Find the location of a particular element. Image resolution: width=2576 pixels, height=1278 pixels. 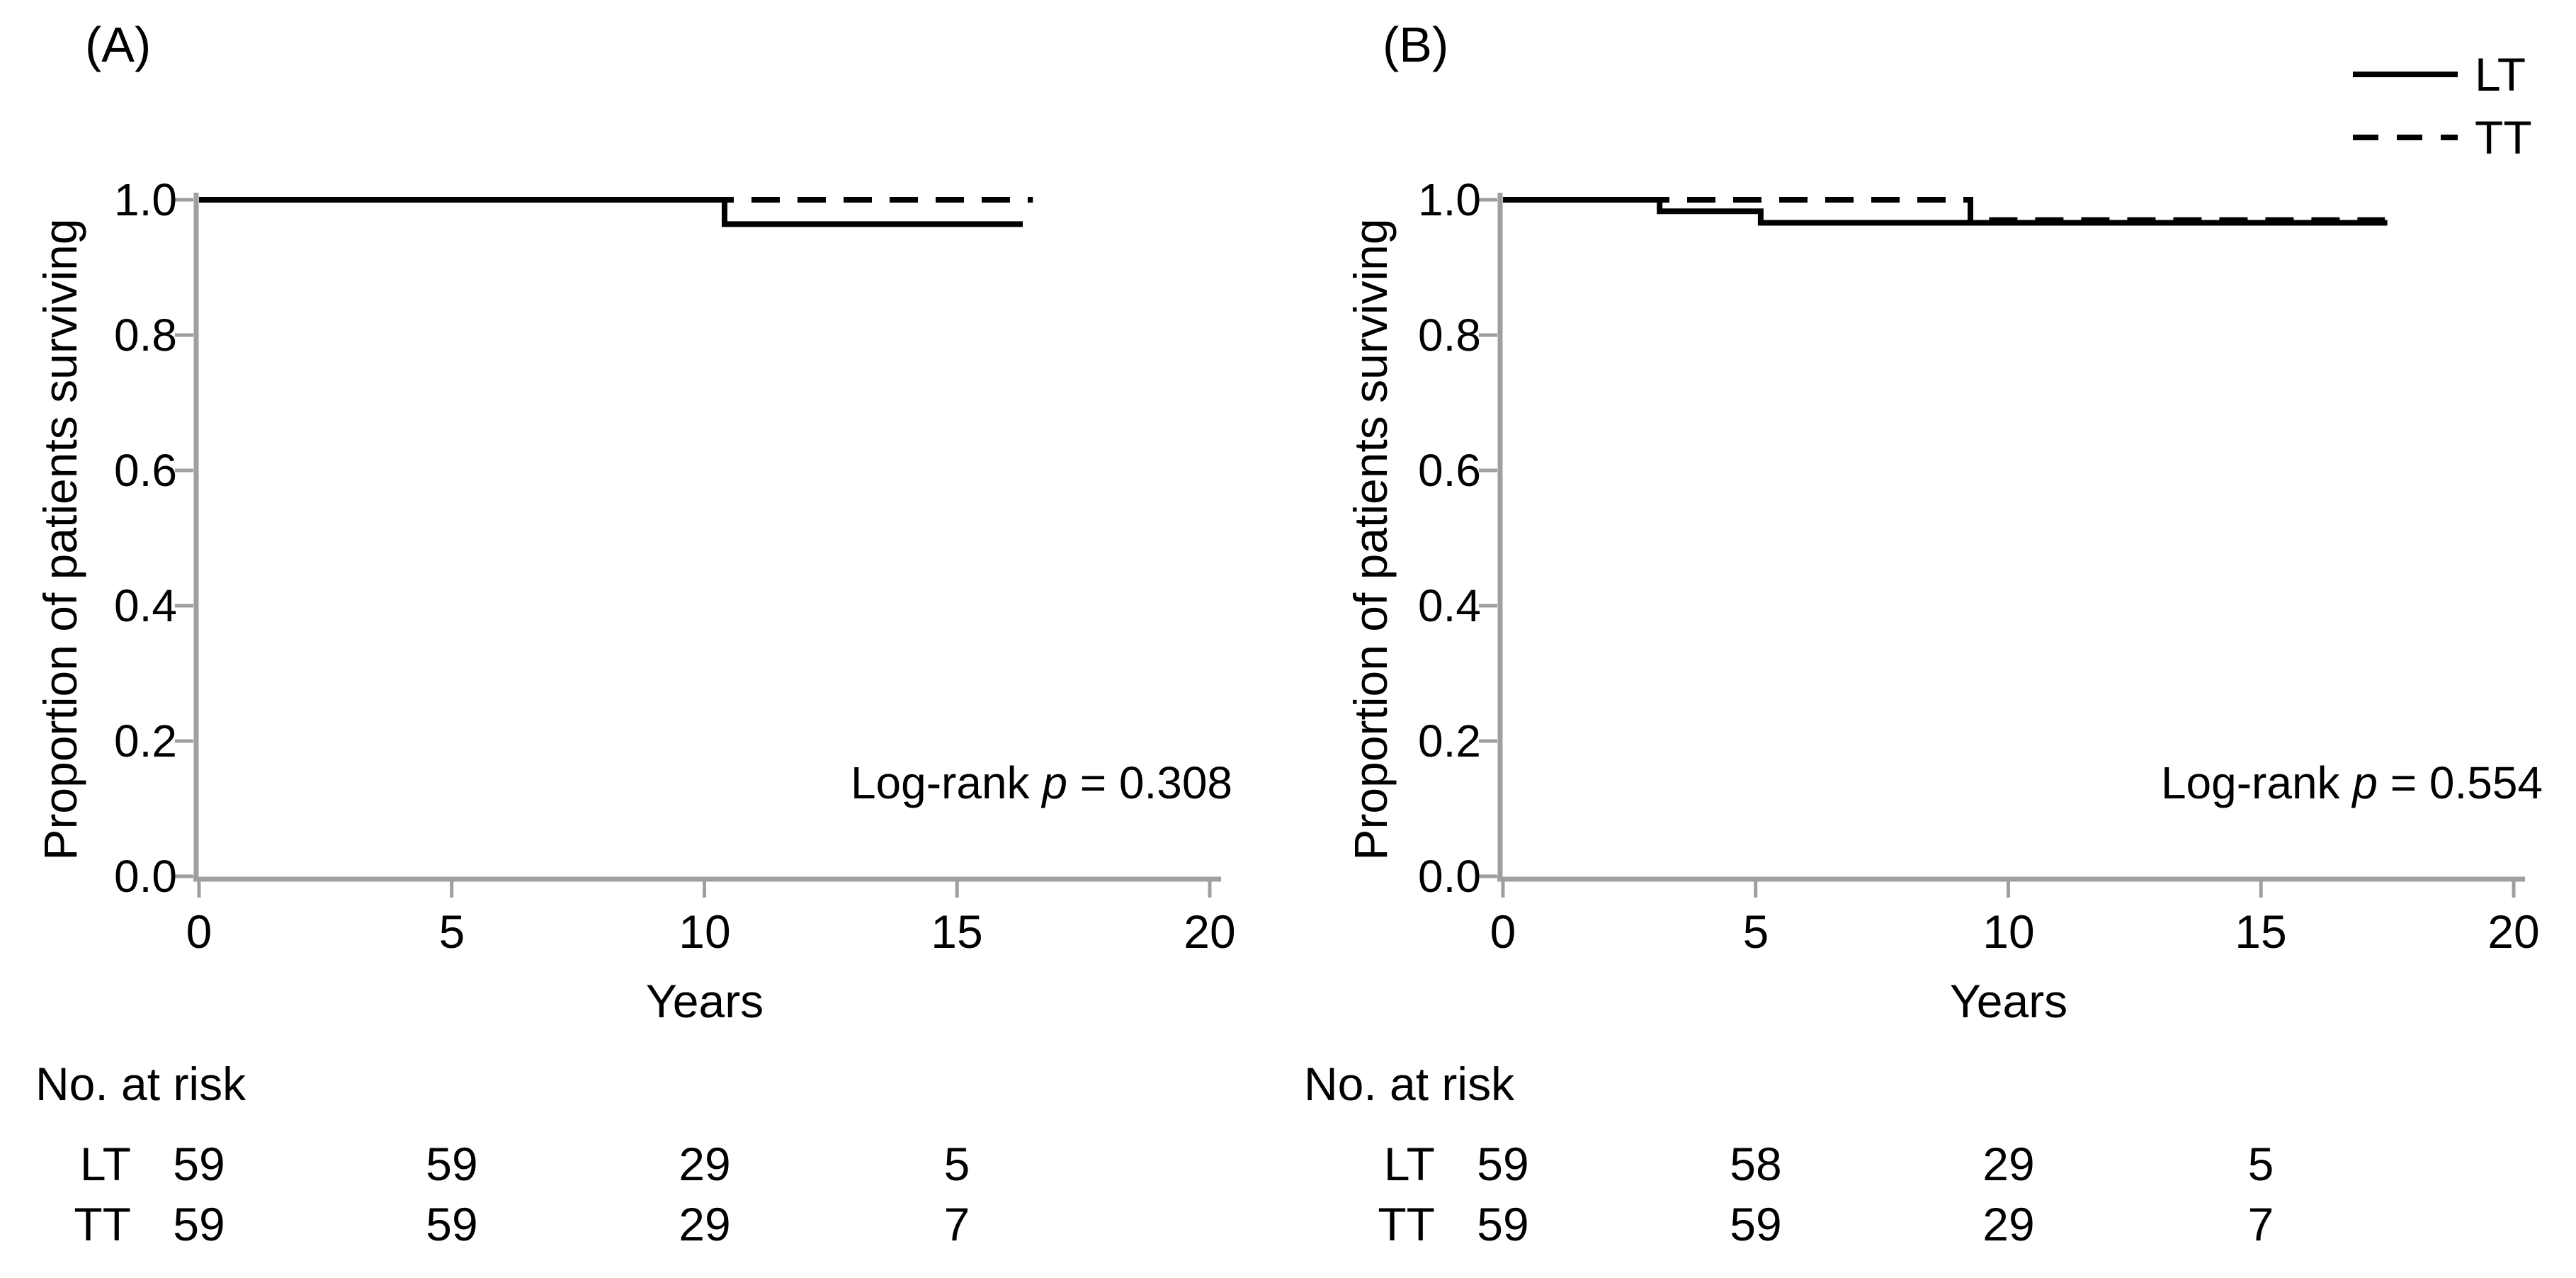

panel-b-xtick-label: 15 is located at coordinates (2261, 931).